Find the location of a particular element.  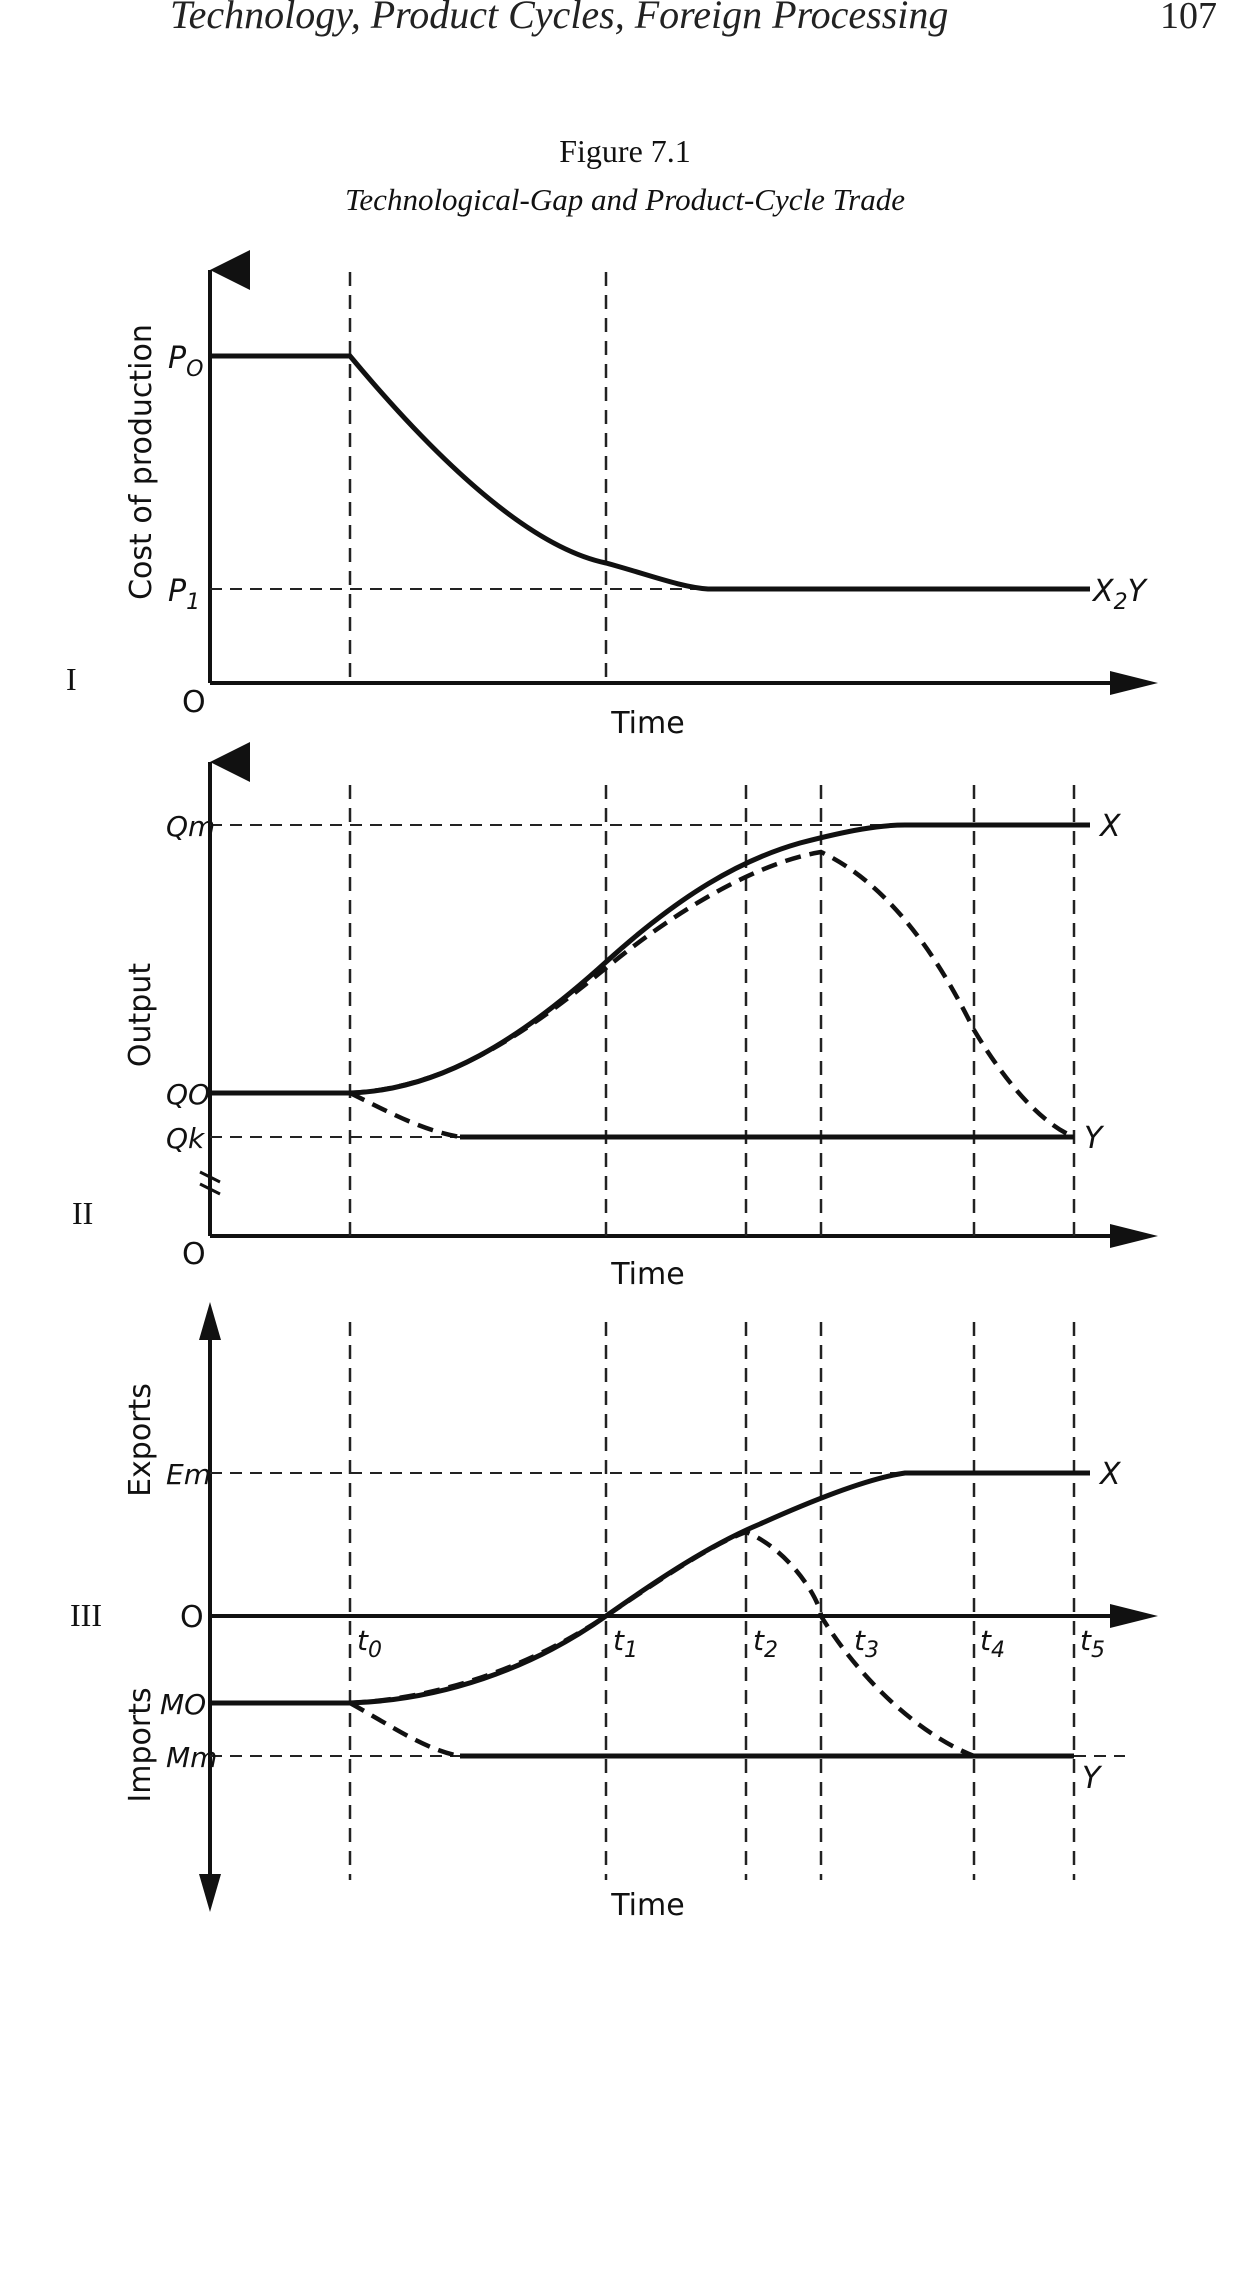

panel-ii-xlabel: Time is located at coordinates (647, 1274).